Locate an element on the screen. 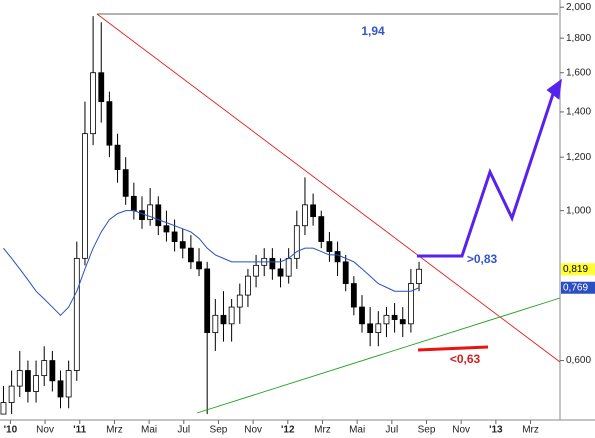 This screenshot has height=438, width=595. x-tick-label: '13 is located at coordinates (496, 430).